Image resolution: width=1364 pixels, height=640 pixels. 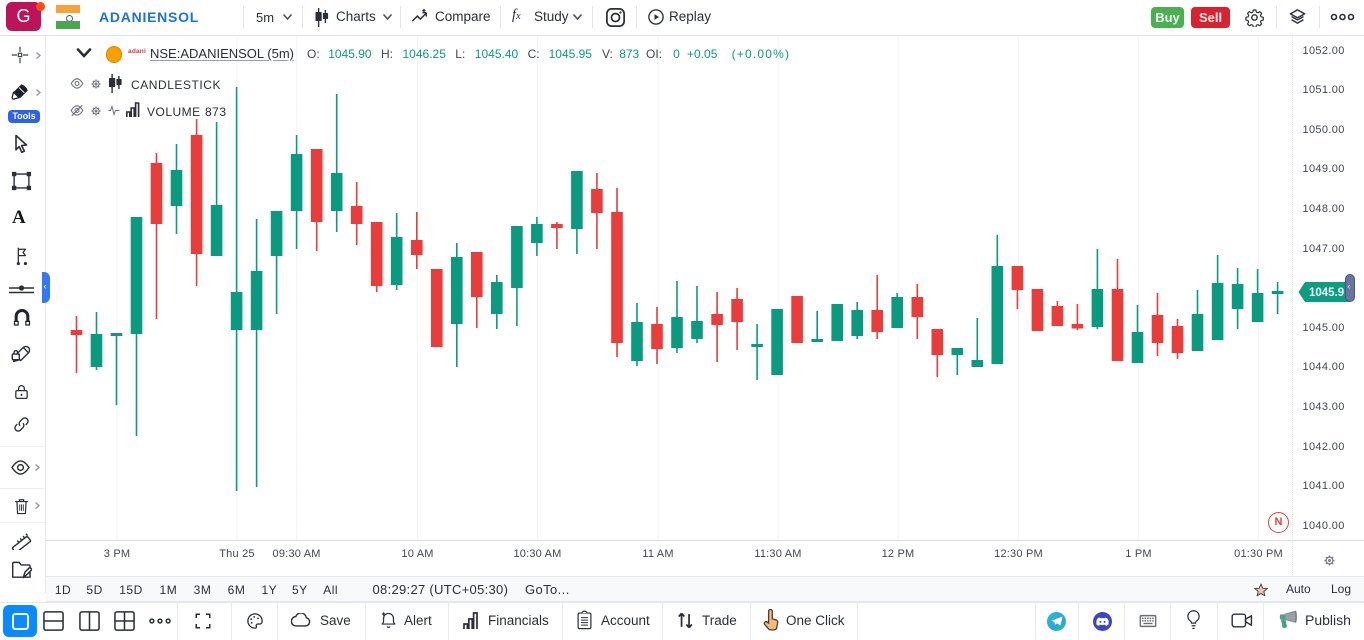 What do you see at coordinates (1326, 293) in the screenshot?
I see `svg-text: 1045.9` at bounding box center [1326, 293].